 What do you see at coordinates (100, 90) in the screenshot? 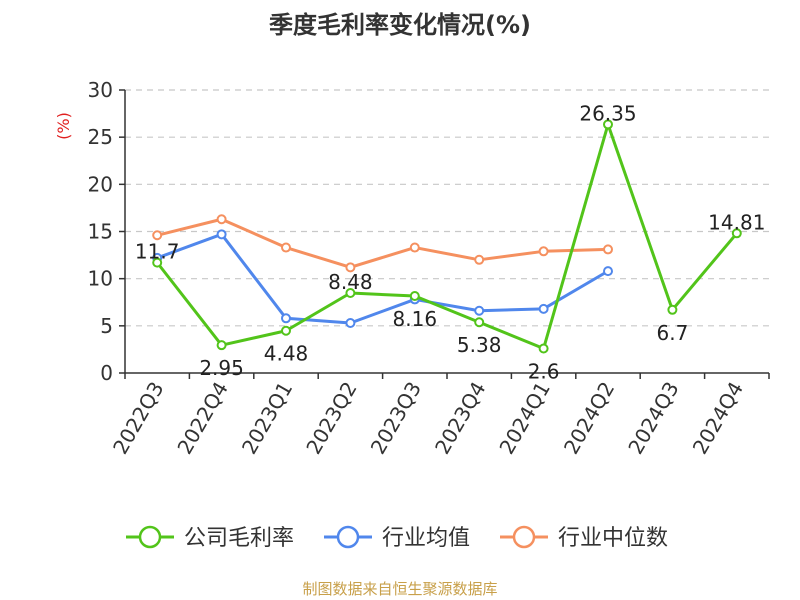
I see `y-tick-label: 30` at bounding box center [100, 90].